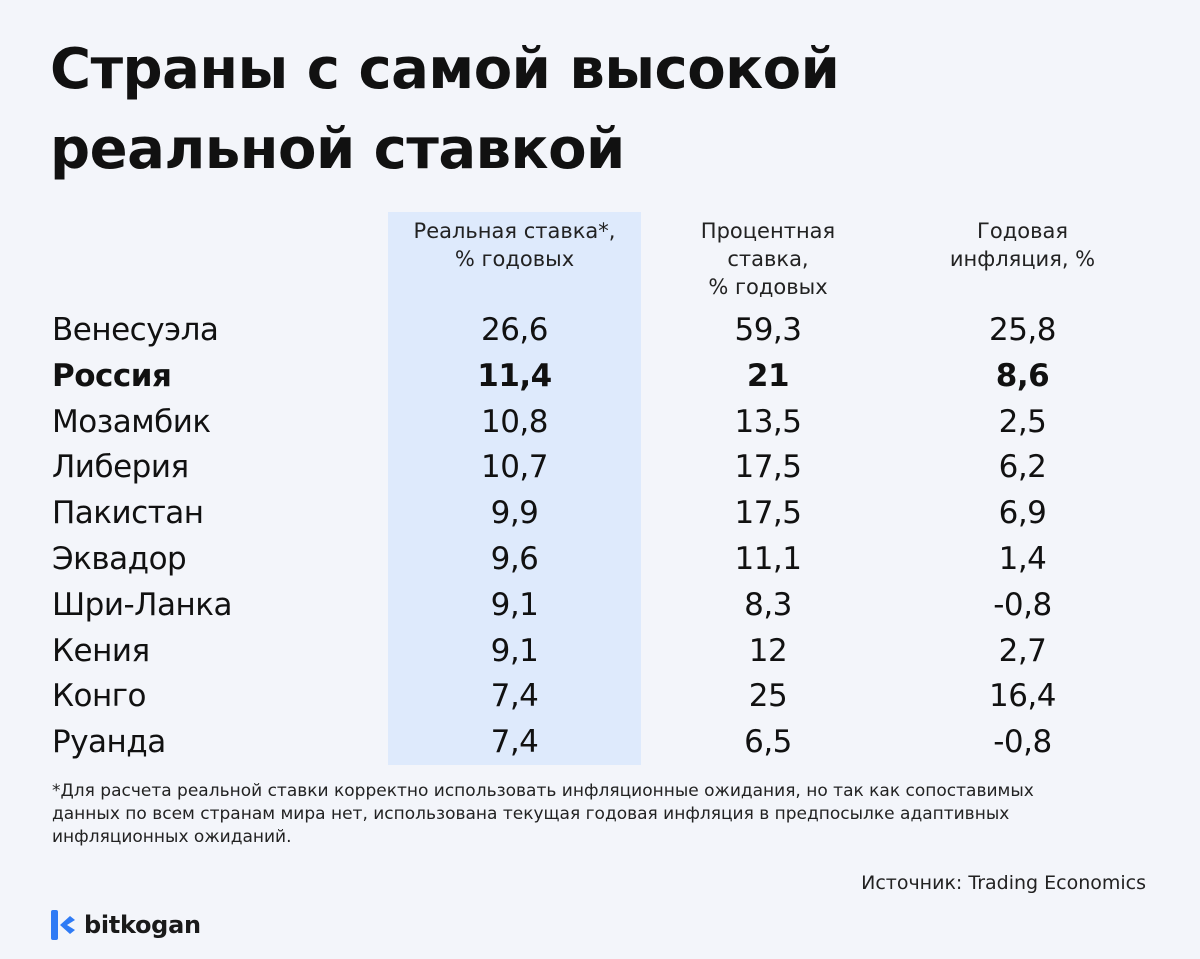  What do you see at coordinates (600, 514) in the screenshot?
I see `table-row: Пакистан 9,9 17,5 6,9` at bounding box center [600, 514].